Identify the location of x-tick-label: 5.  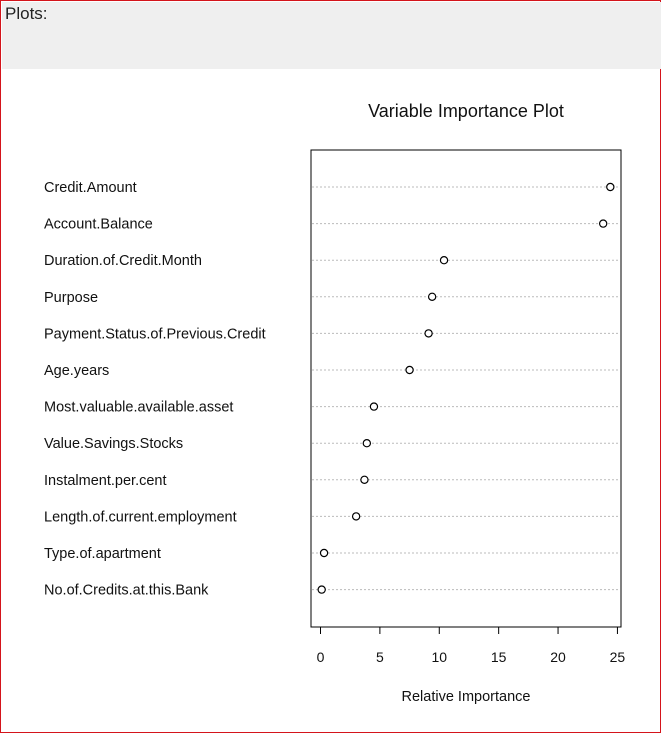
(380, 657).